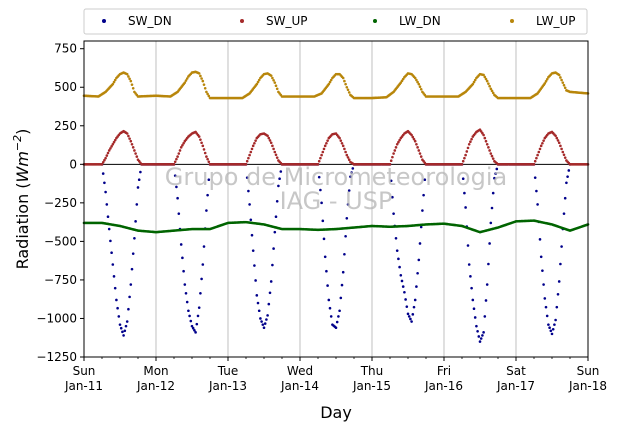 The height and width of the screenshot is (431, 620). What do you see at coordinates (444, 371) in the screenshot?
I see `x-tick-label-day: Fri` at bounding box center [444, 371].